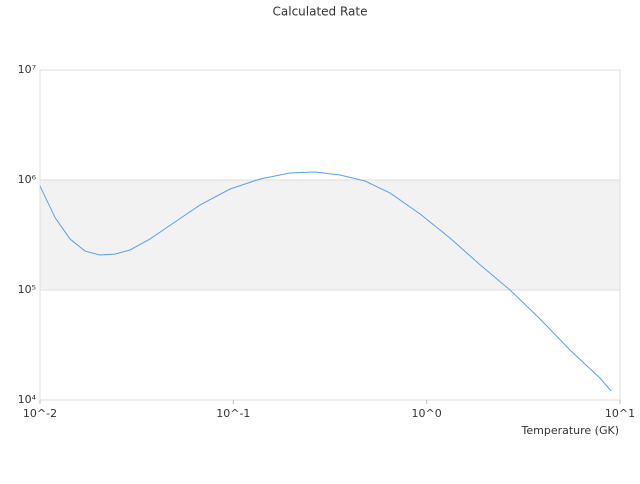 The height and width of the screenshot is (484, 640). What do you see at coordinates (40, 413) in the screenshot?
I see `x-tick-label: 10^-2` at bounding box center [40, 413].